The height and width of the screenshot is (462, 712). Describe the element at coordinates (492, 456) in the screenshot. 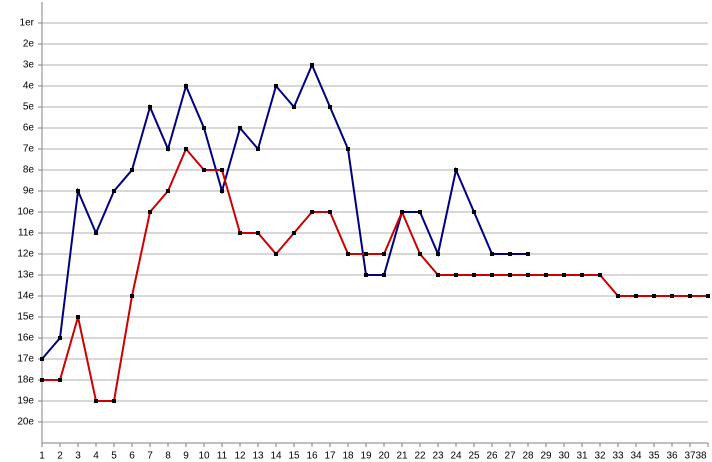

I see `x-tick-label: 26` at that location.